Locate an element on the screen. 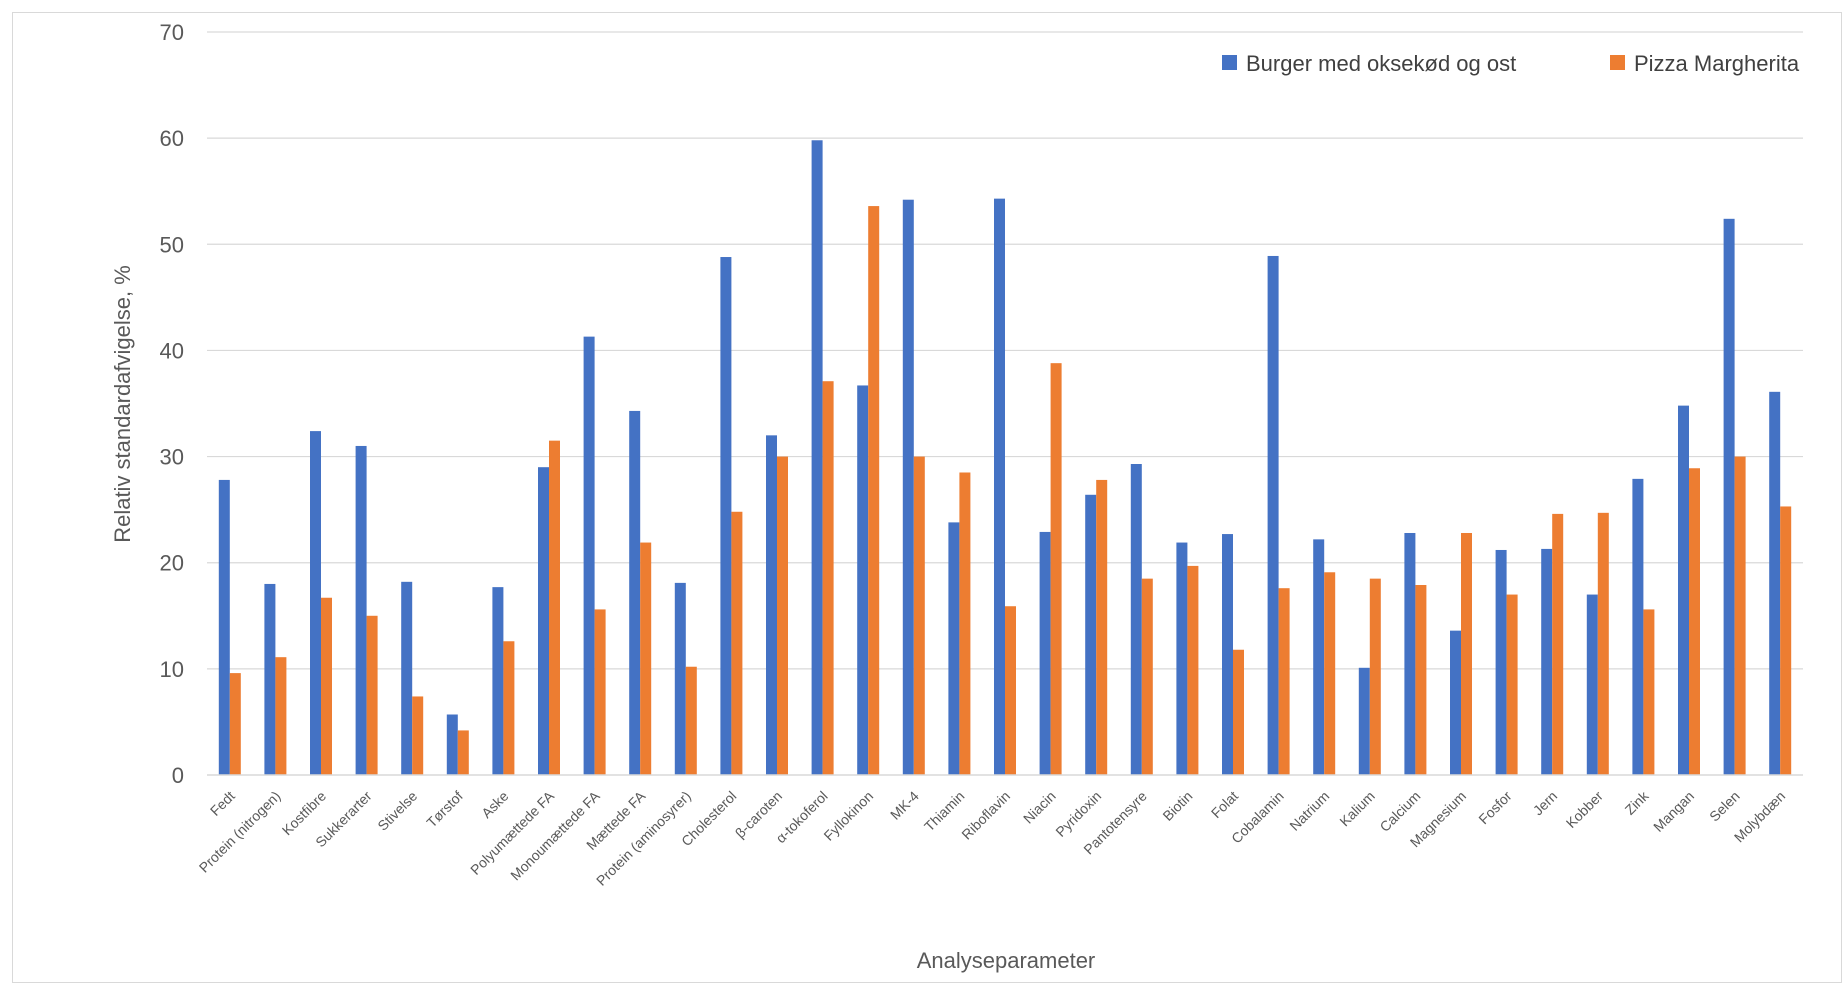 This screenshot has width=1845, height=986. x-category-label: Jern is located at coordinates (1545, 803).